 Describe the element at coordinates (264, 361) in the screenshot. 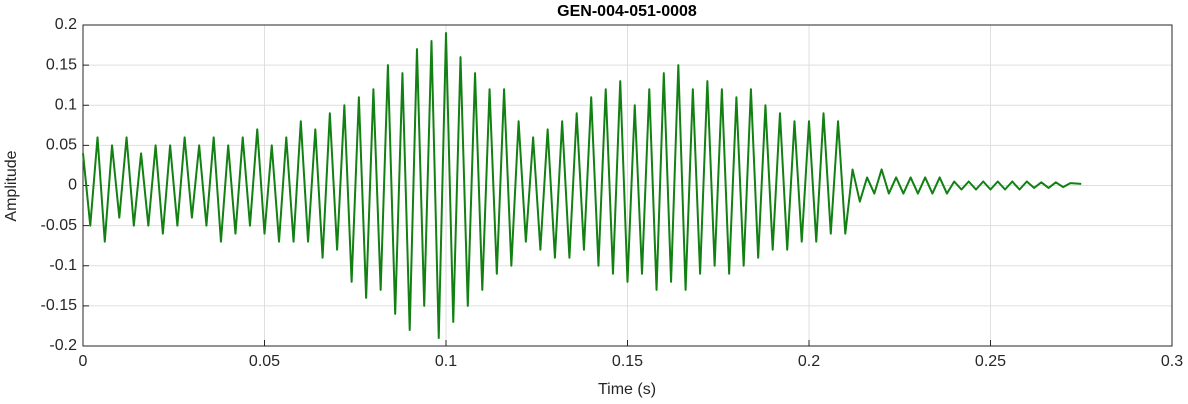

I see `x-tick-label: 0.05` at that location.